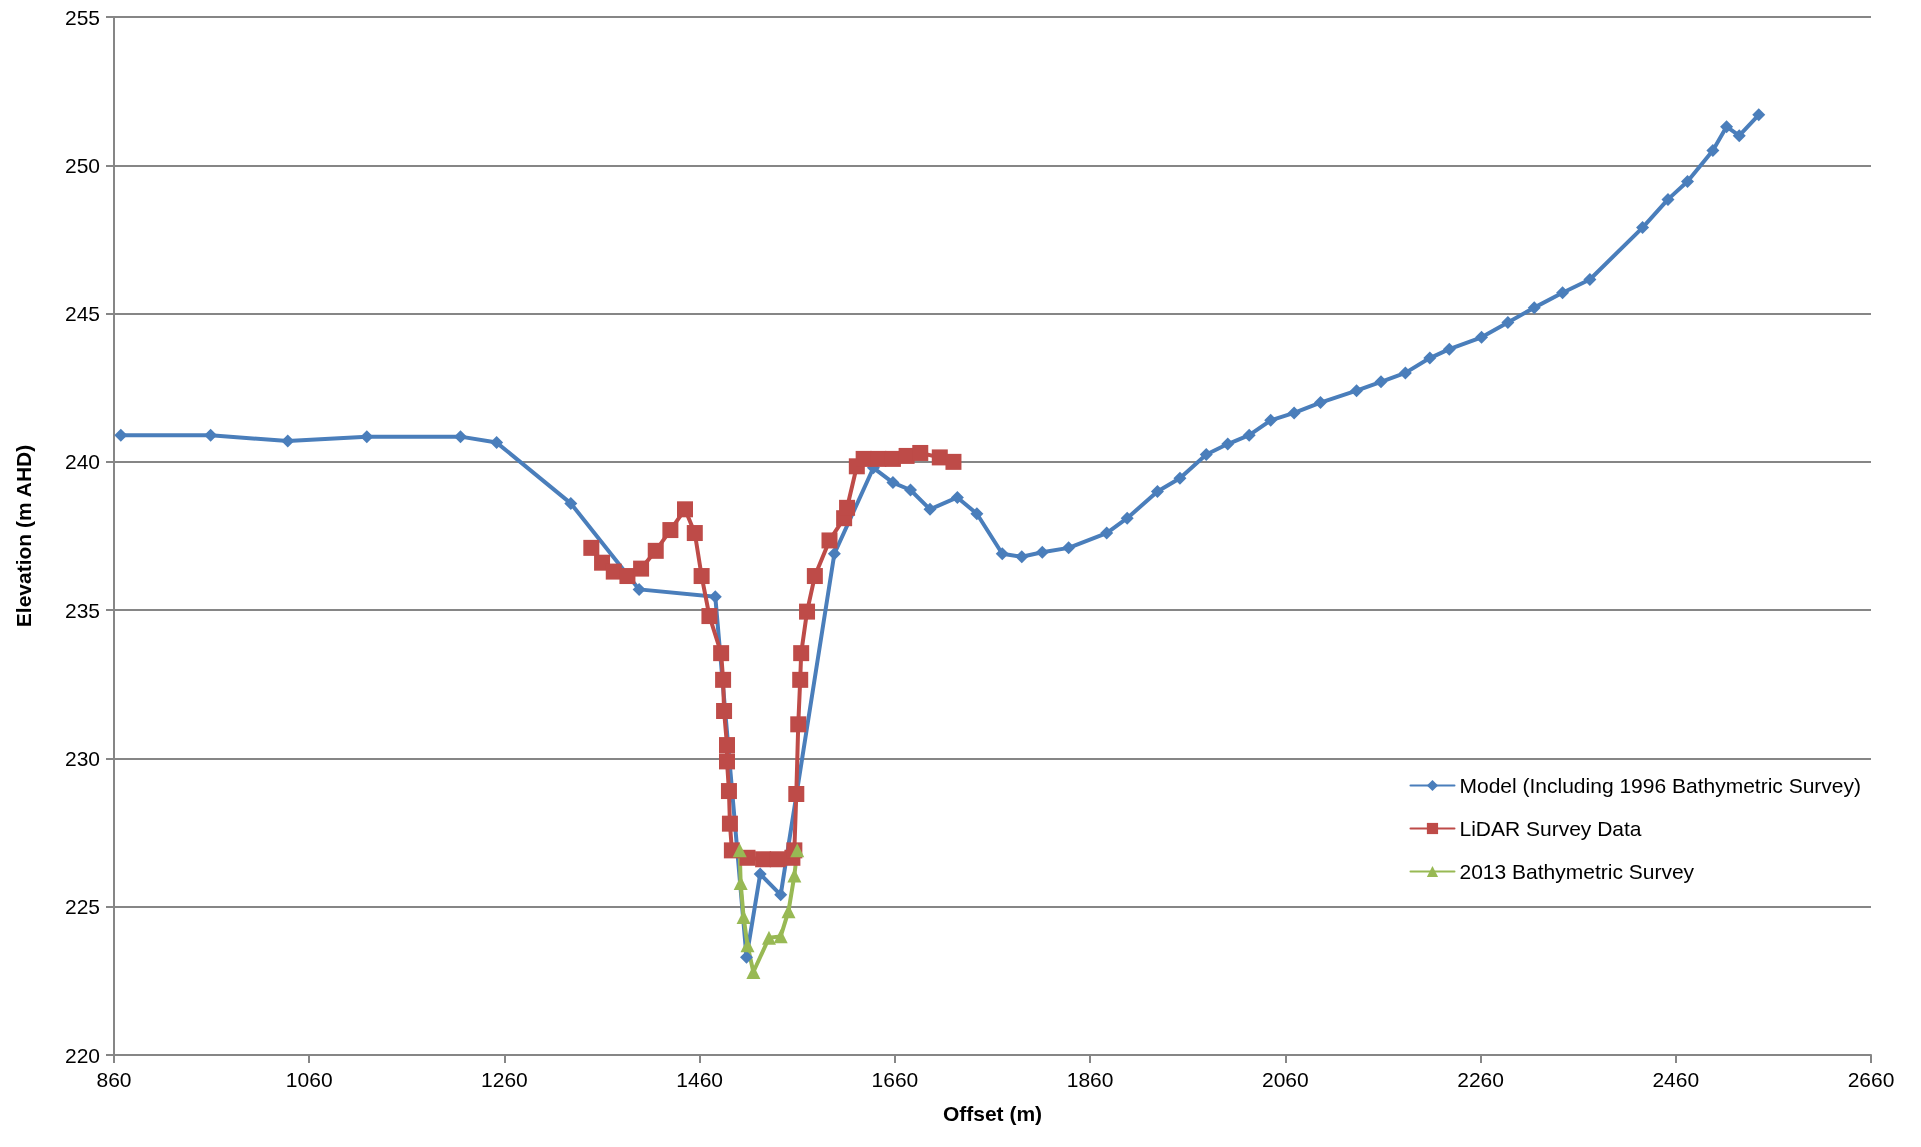 Image resolution: width=1921 pixels, height=1147 pixels. What do you see at coordinates (700, 1079) in the screenshot?
I see `x-tick-label: 1460` at bounding box center [700, 1079].